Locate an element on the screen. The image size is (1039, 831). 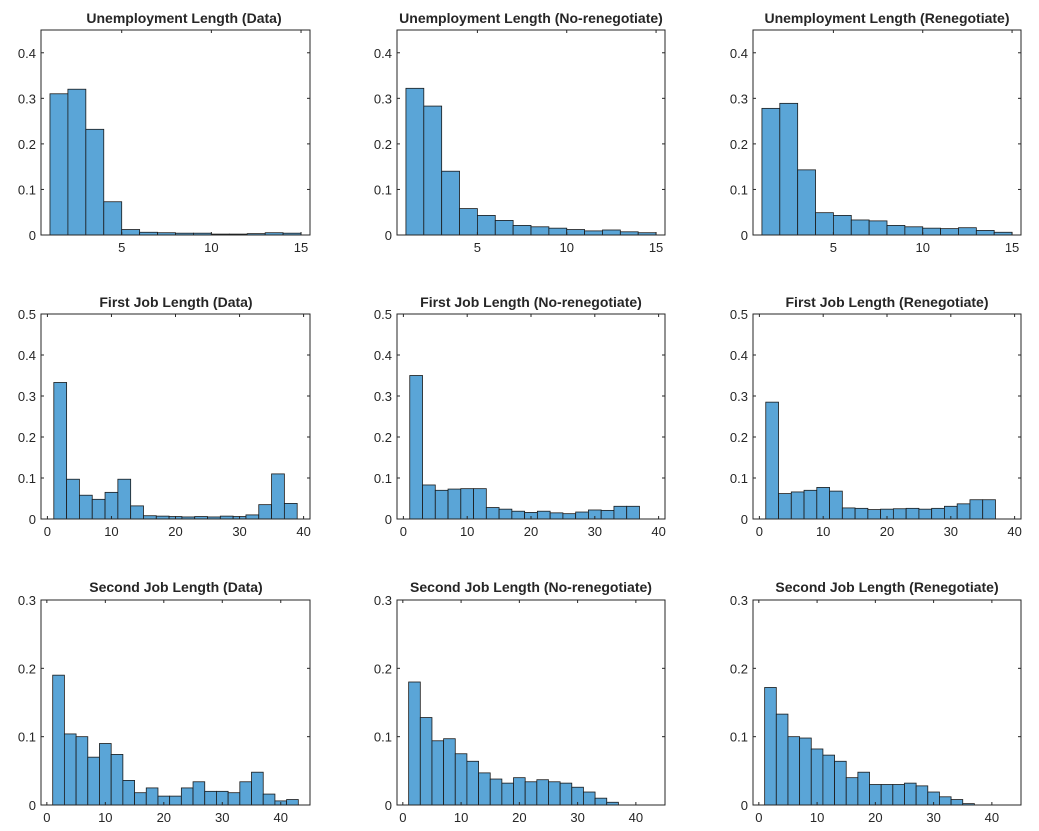
panel-title: Unemployment Length (Data) is located at coordinates (183, 18).